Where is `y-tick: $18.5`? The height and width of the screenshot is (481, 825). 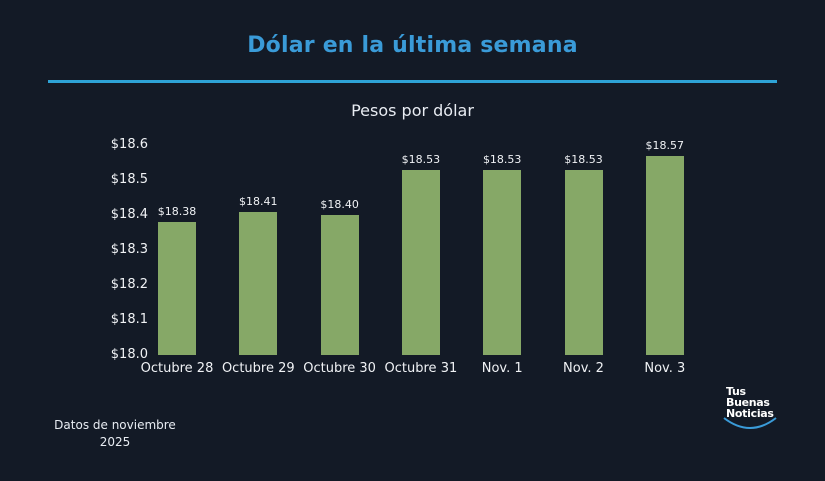
y-tick: $18.5 is located at coordinates (129, 179).